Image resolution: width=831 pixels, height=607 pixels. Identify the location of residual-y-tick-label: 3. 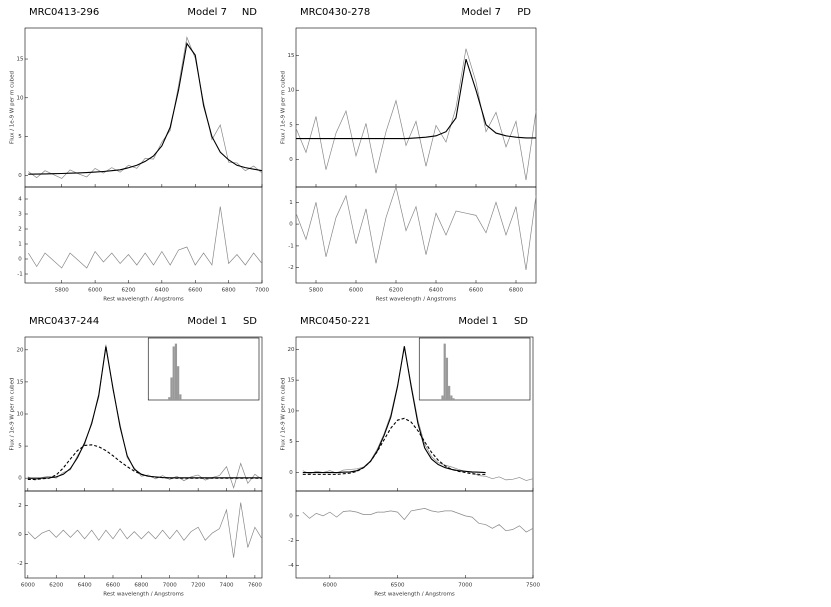
(20, 215).